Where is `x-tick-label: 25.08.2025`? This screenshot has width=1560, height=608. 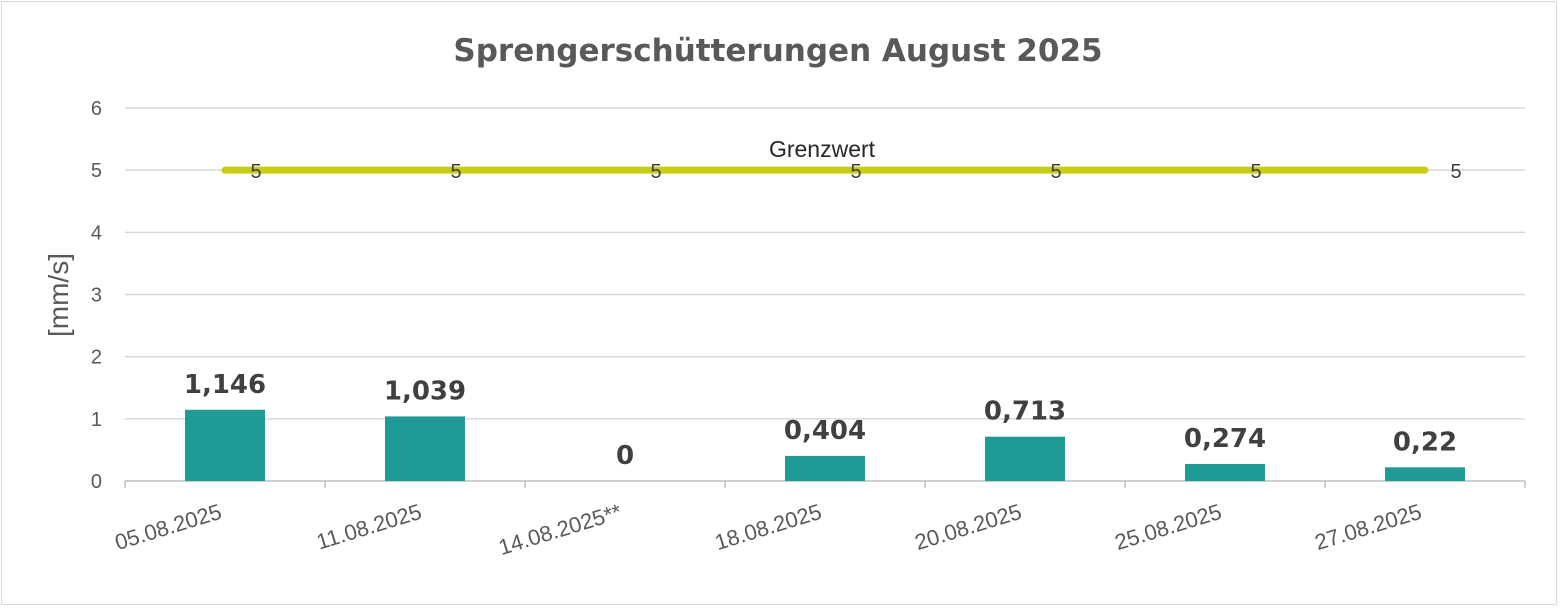 x-tick-label: 25.08.2025 is located at coordinates (1168, 527).